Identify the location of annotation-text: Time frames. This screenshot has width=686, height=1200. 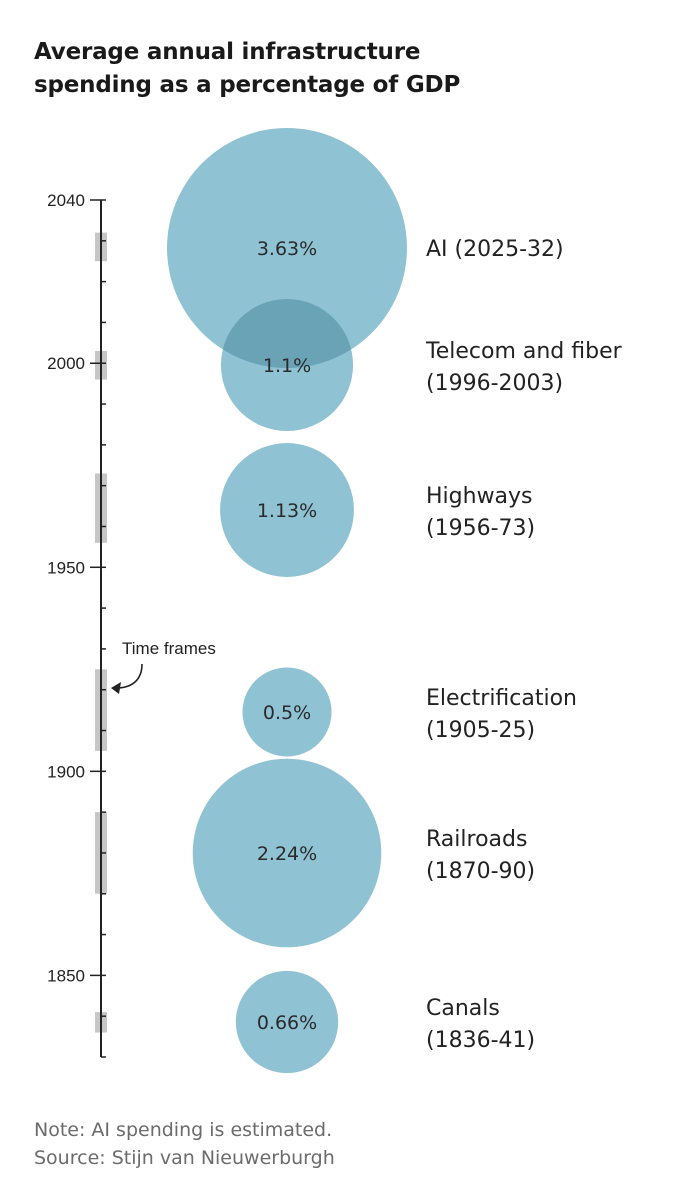
(169, 648).